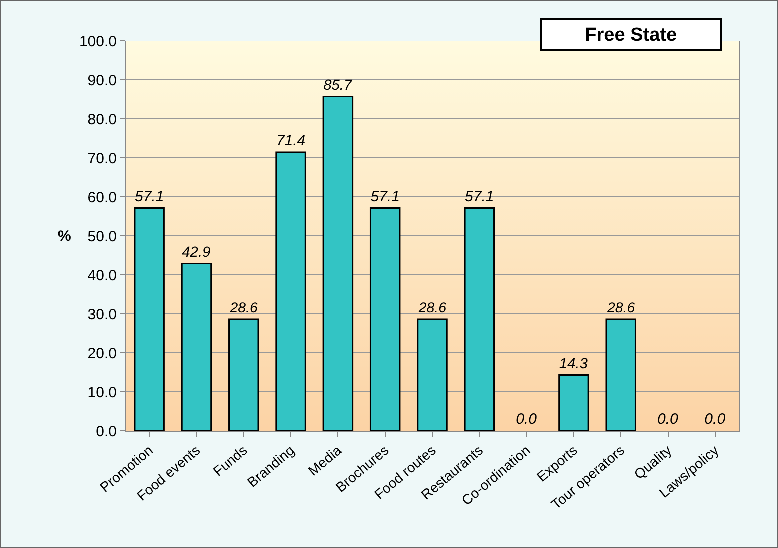  Describe the element at coordinates (574, 364) in the screenshot. I see `data-label: 14.3` at that location.